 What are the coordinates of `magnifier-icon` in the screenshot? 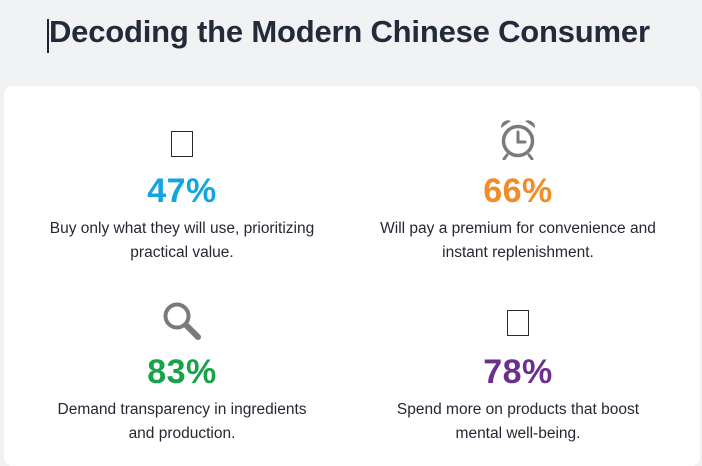 It's located at (182, 321).